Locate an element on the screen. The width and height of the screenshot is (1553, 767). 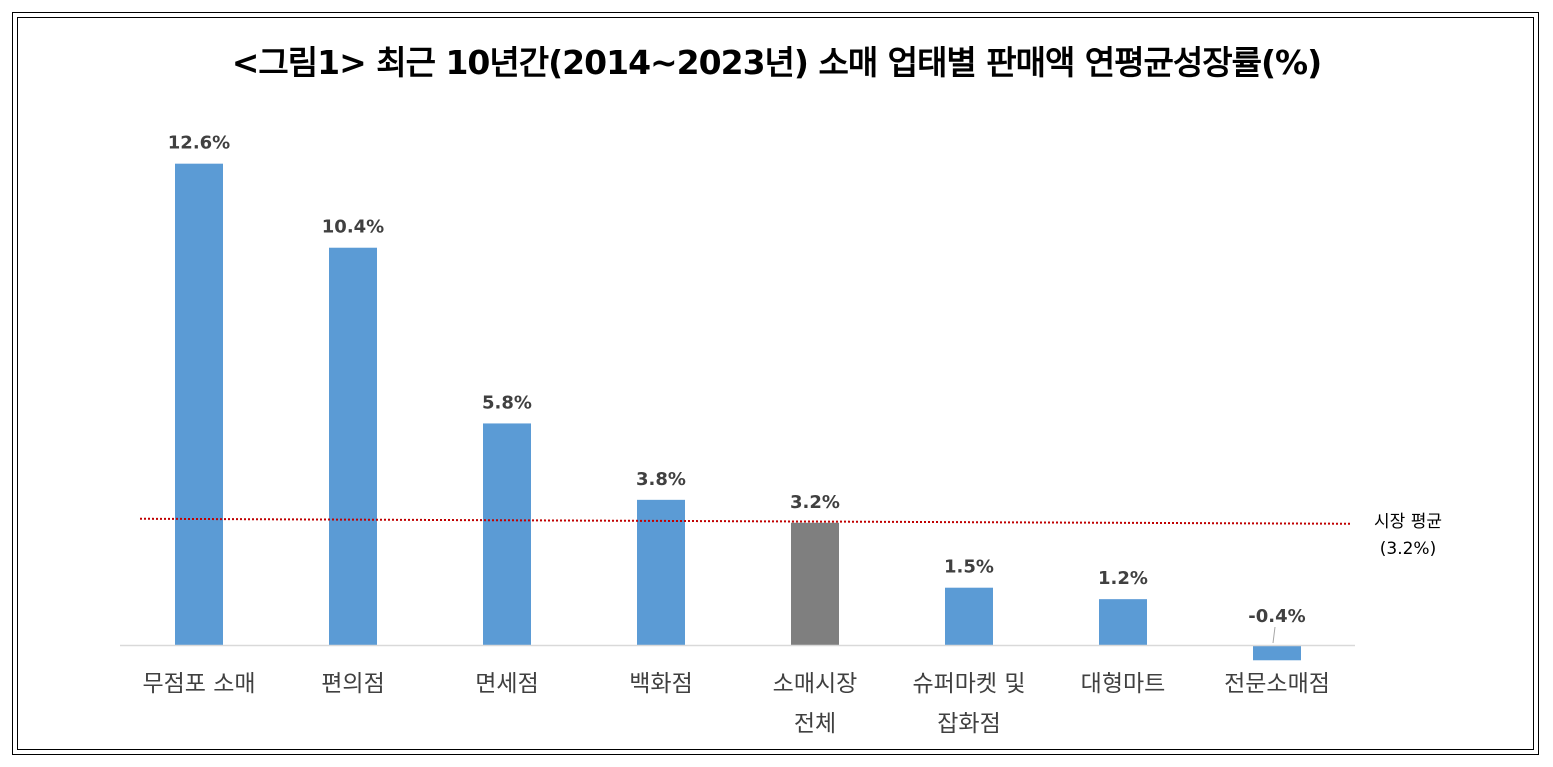
value-label-2: 5.8% is located at coordinates (507, 402).